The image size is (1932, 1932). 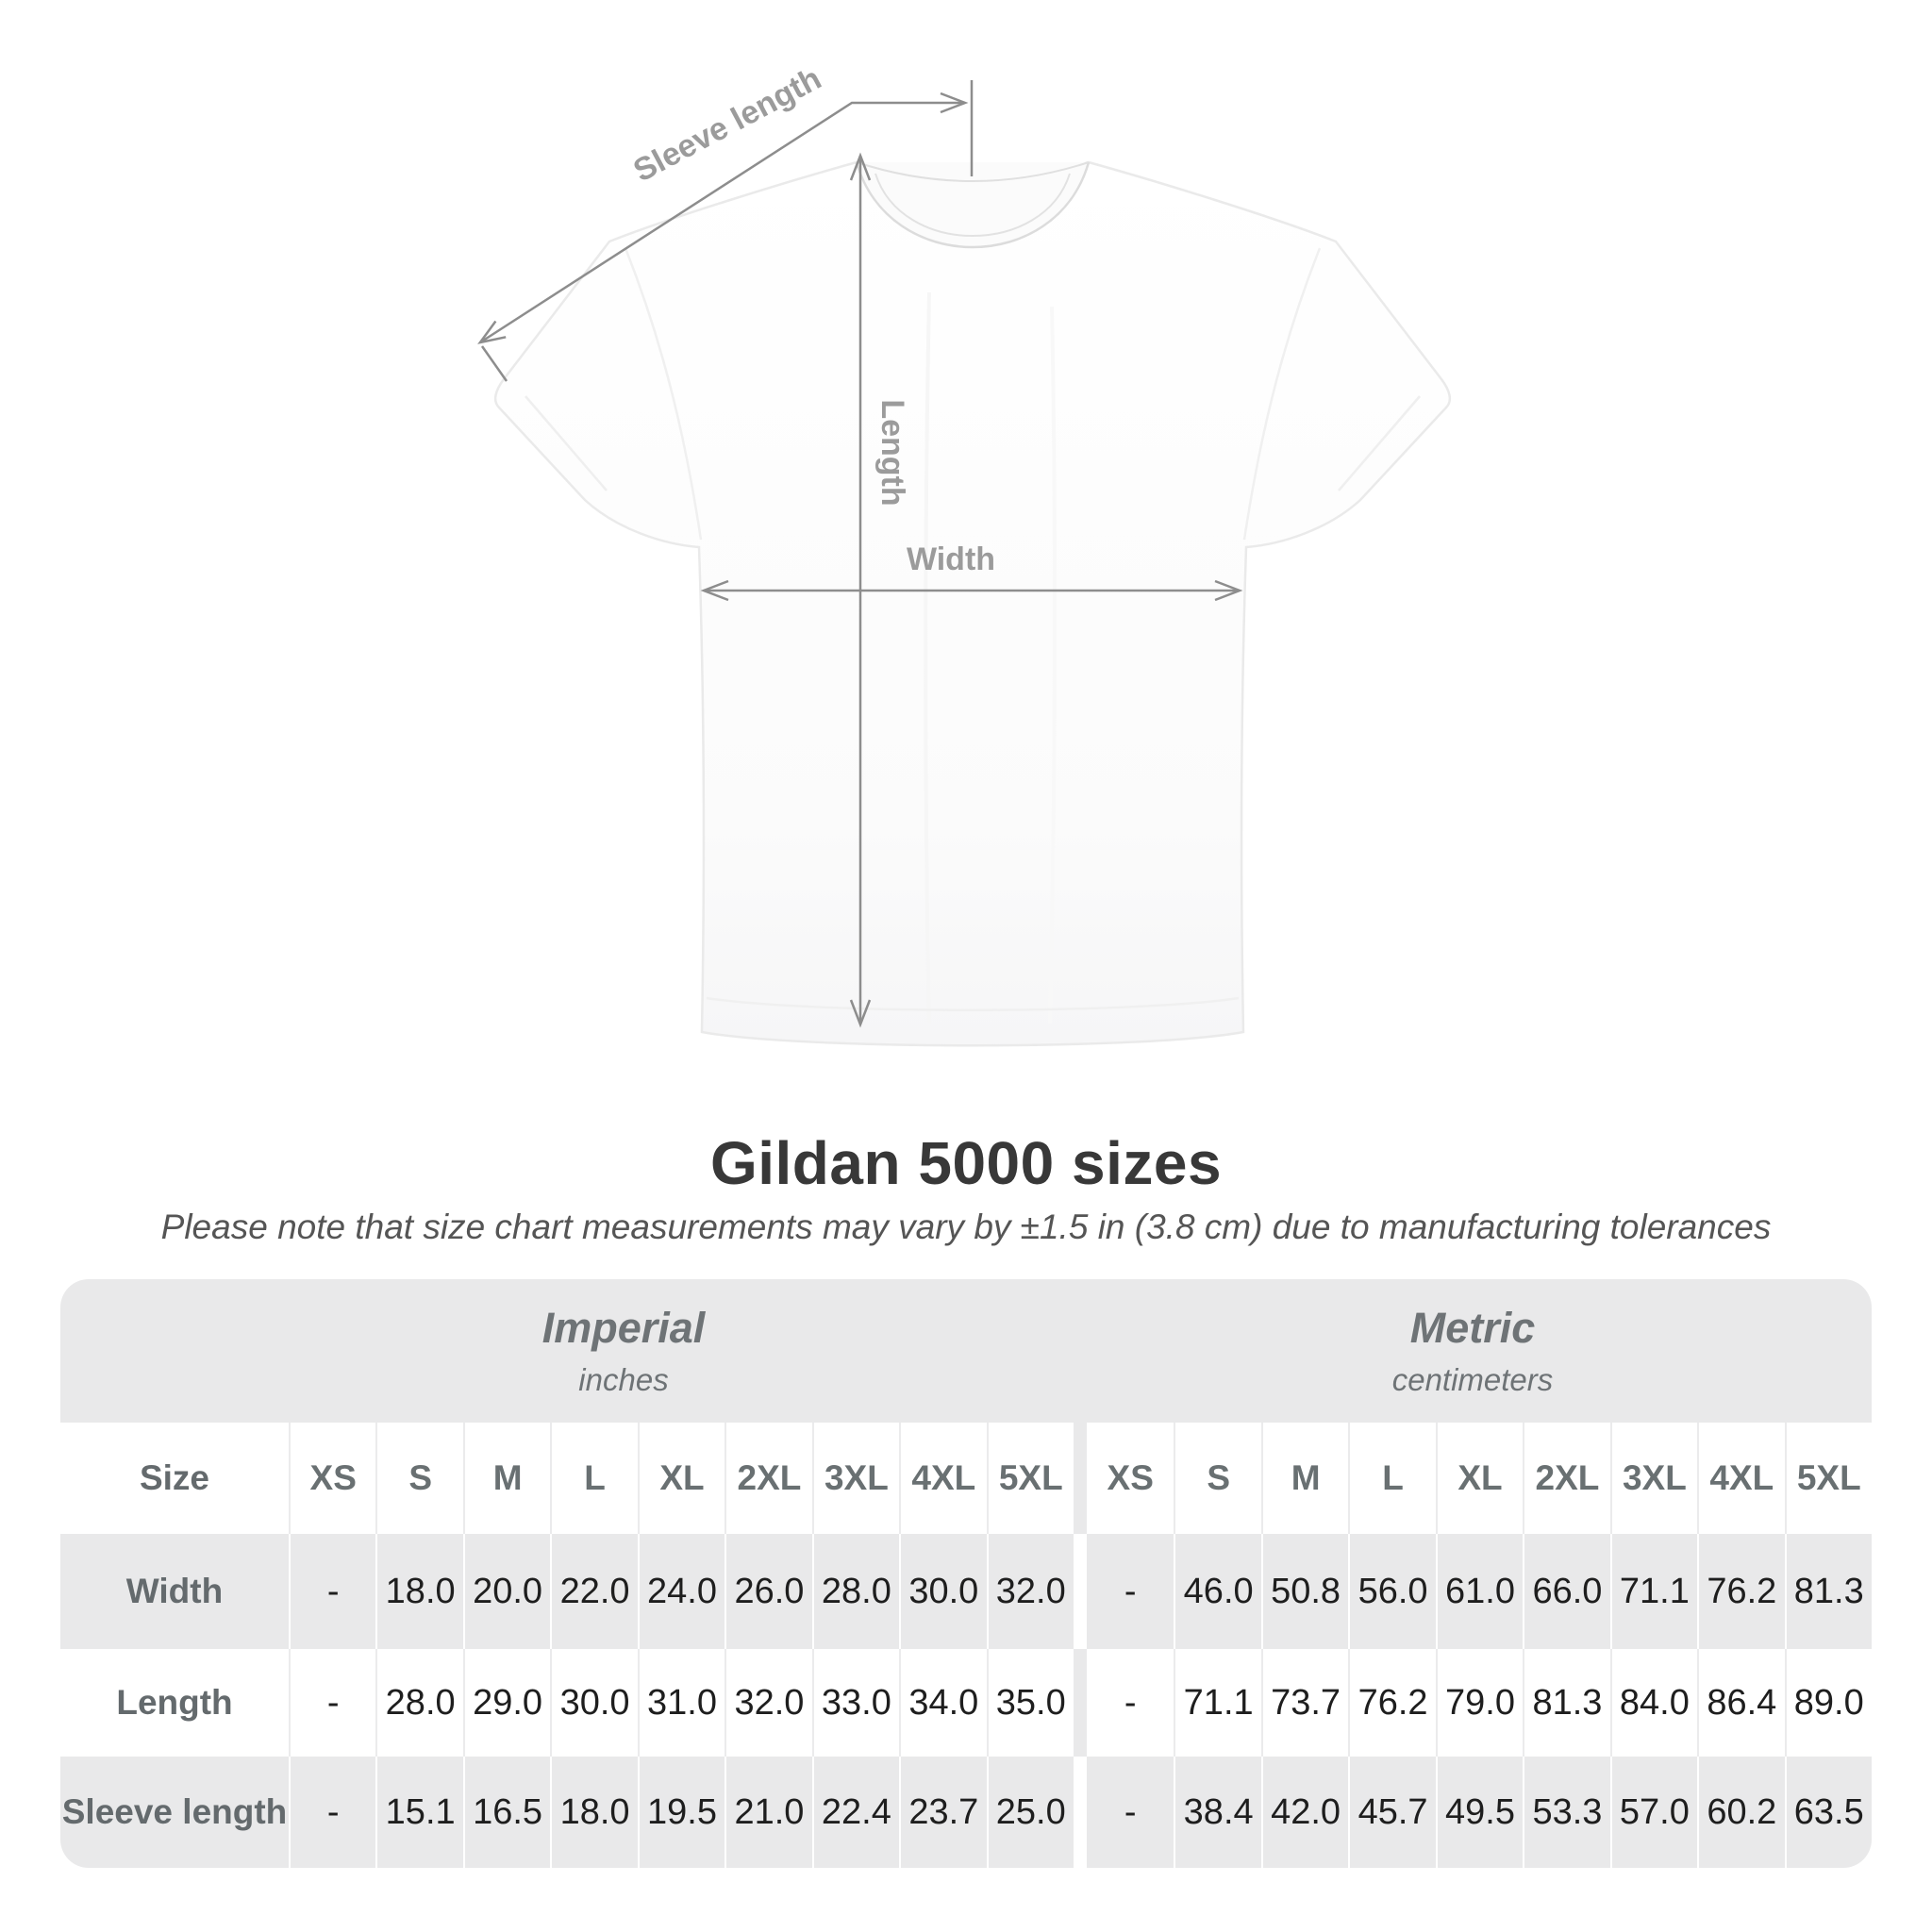 I want to click on collar-outline, so click(x=973, y=205).